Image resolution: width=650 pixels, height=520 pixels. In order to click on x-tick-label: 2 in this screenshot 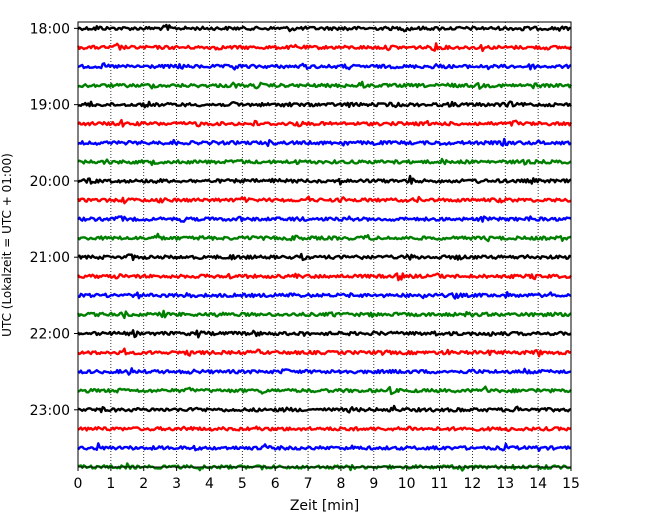, I will do `click(143, 484)`.